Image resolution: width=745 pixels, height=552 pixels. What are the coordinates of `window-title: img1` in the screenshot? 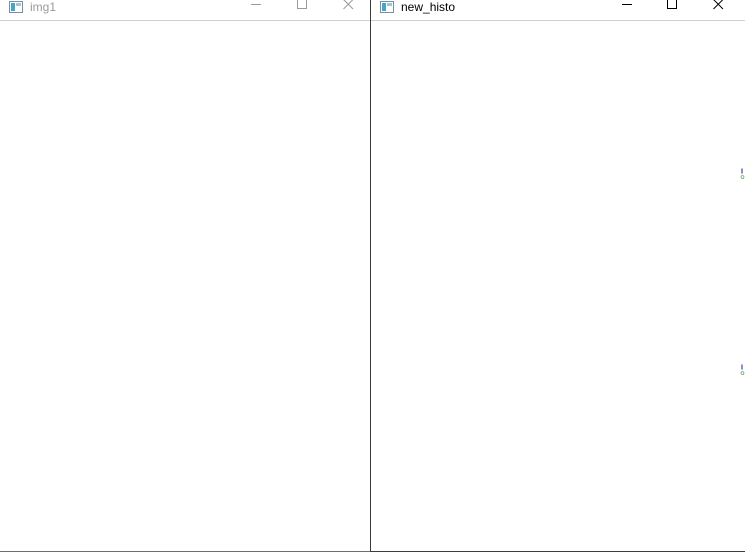 It's located at (43, 7).